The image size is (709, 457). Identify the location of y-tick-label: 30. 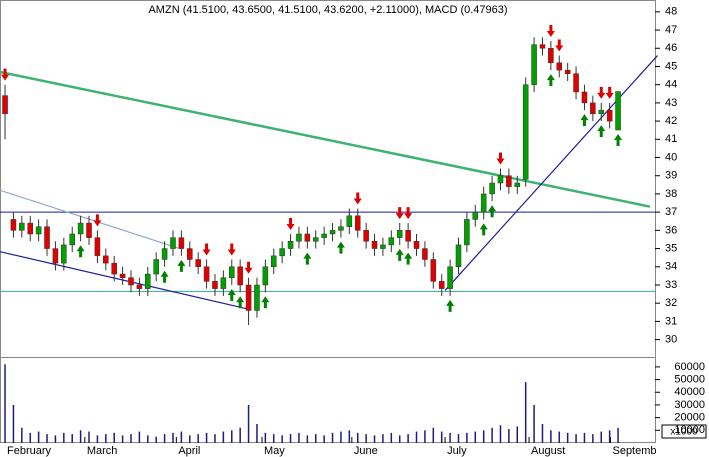
(671, 340).